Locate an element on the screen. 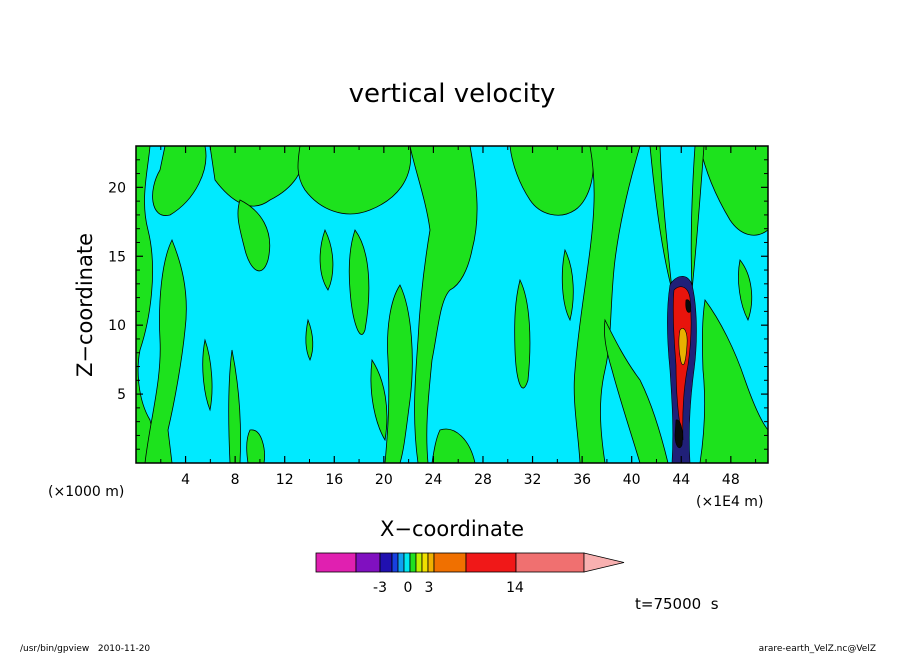 This screenshot has width=904, height=654. x-unit-right: (×1E4 m) is located at coordinates (729, 502).